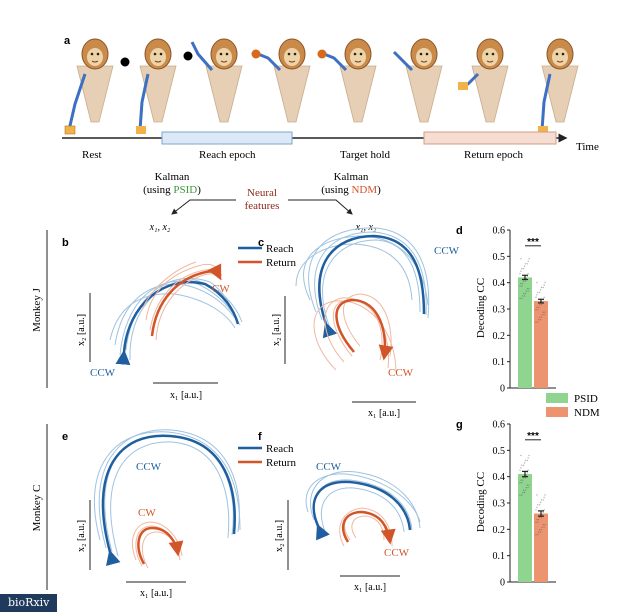 The height and width of the screenshot is (612, 634). Describe the element at coordinates (81, 330) in the screenshot. I see `panel-b-y-label: x₂ [a.u.]` at that location.